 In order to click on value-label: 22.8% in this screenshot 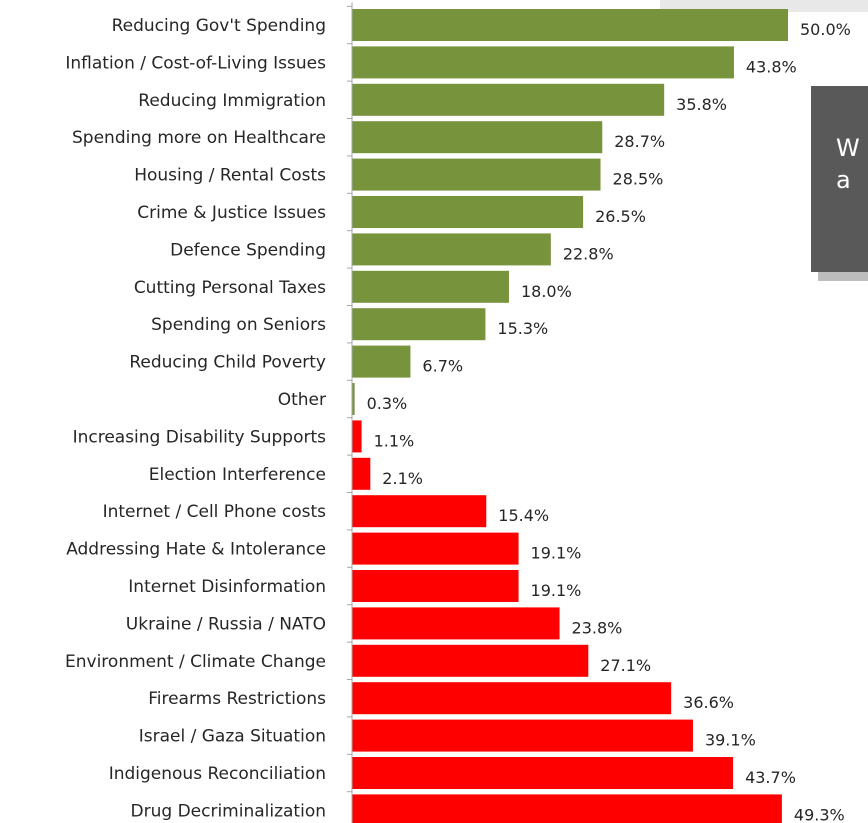, I will do `click(588, 253)`.